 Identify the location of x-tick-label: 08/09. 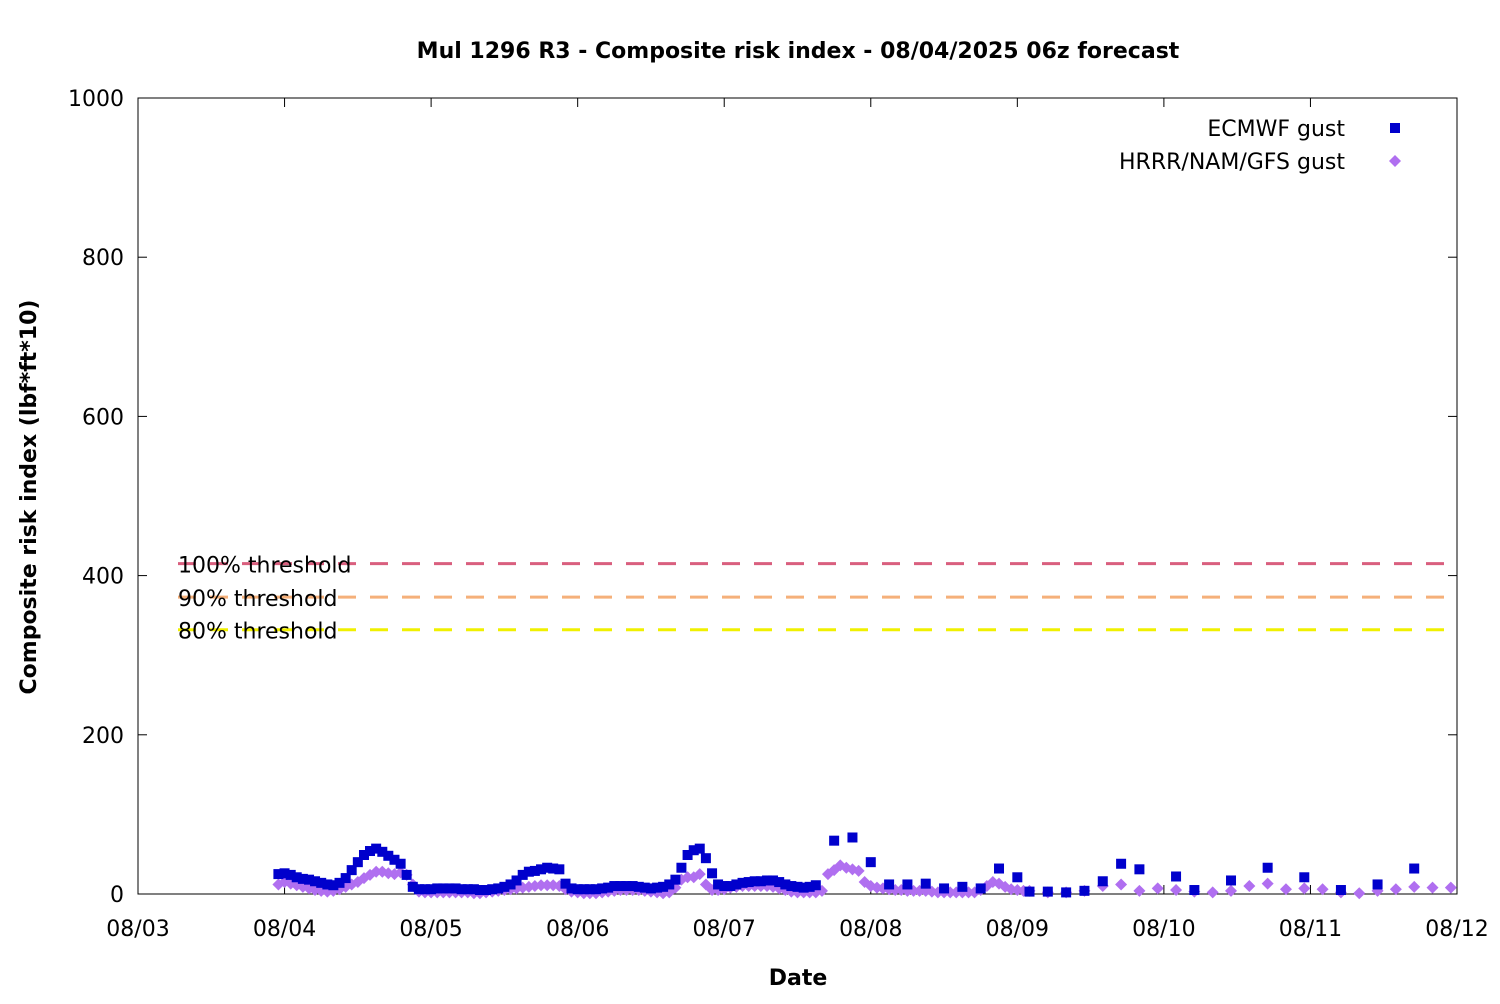
(1017, 929).